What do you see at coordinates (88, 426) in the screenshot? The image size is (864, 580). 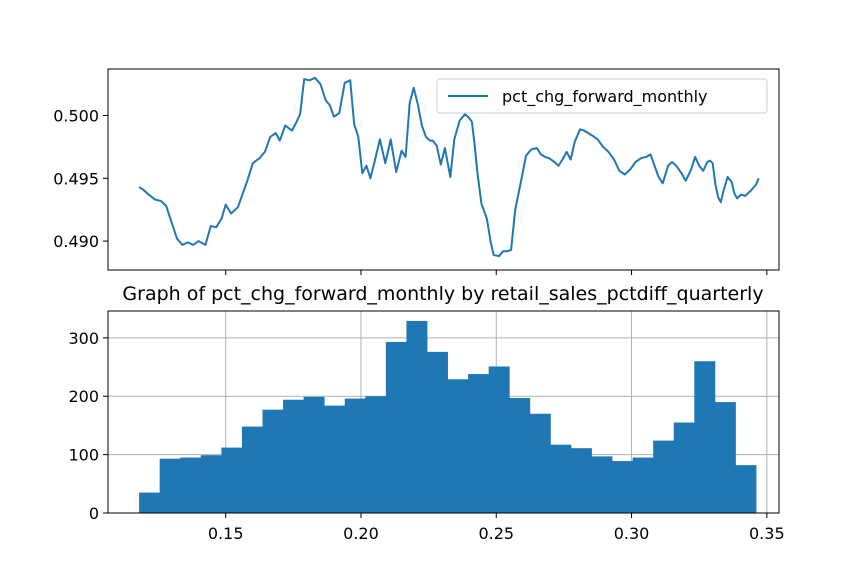 I see `histogram-y-axis-ticks: 0 100 200 300` at bounding box center [88, 426].